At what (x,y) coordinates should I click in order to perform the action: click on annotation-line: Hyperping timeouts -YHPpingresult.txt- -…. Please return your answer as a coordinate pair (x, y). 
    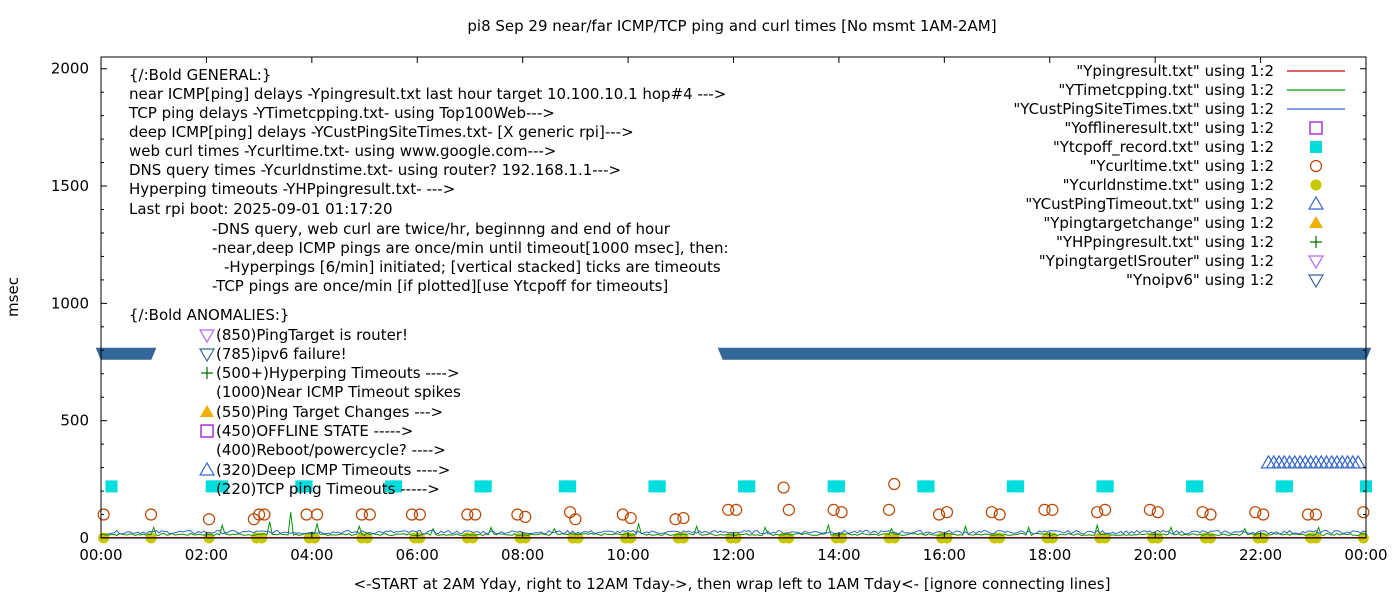
    Looking at the image, I should click on (292, 189).